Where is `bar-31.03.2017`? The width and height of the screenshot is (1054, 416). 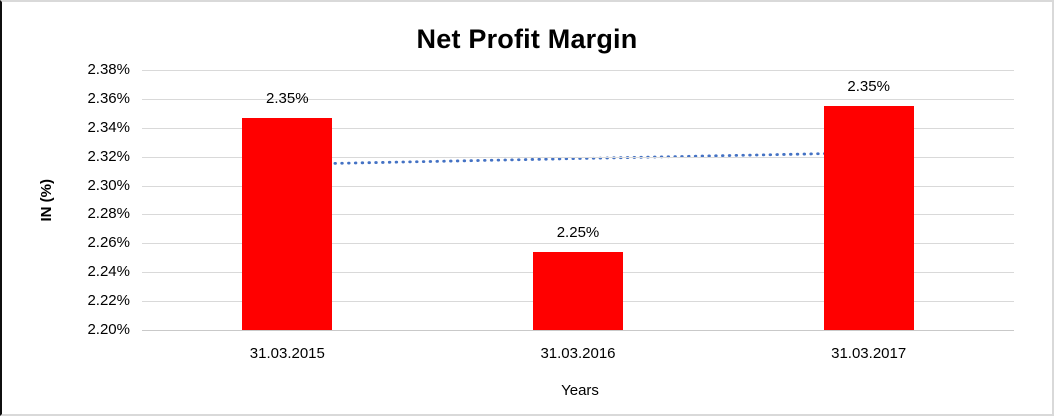
bar-31.03.2017 is located at coordinates (868, 218).